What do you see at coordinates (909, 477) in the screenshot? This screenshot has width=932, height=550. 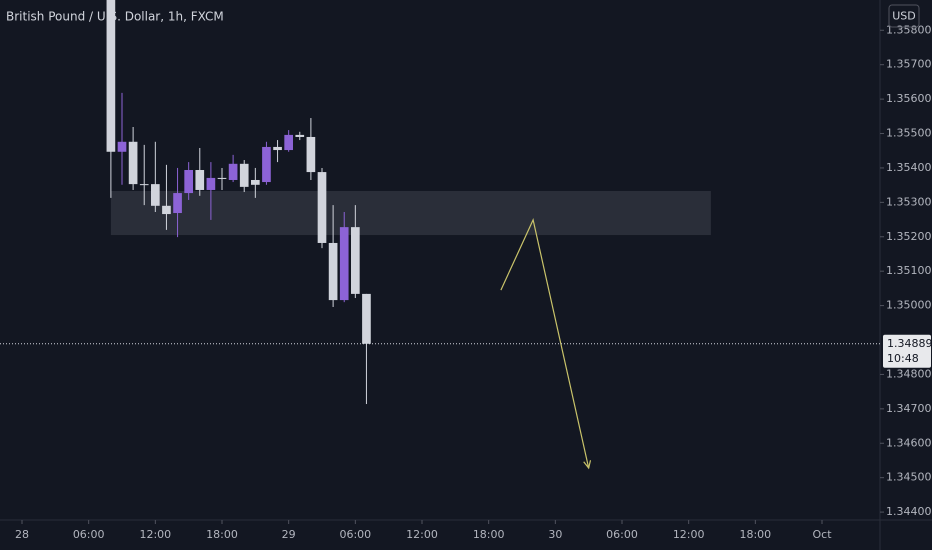 I see `y-tick-label: 1.34500` at bounding box center [909, 477].